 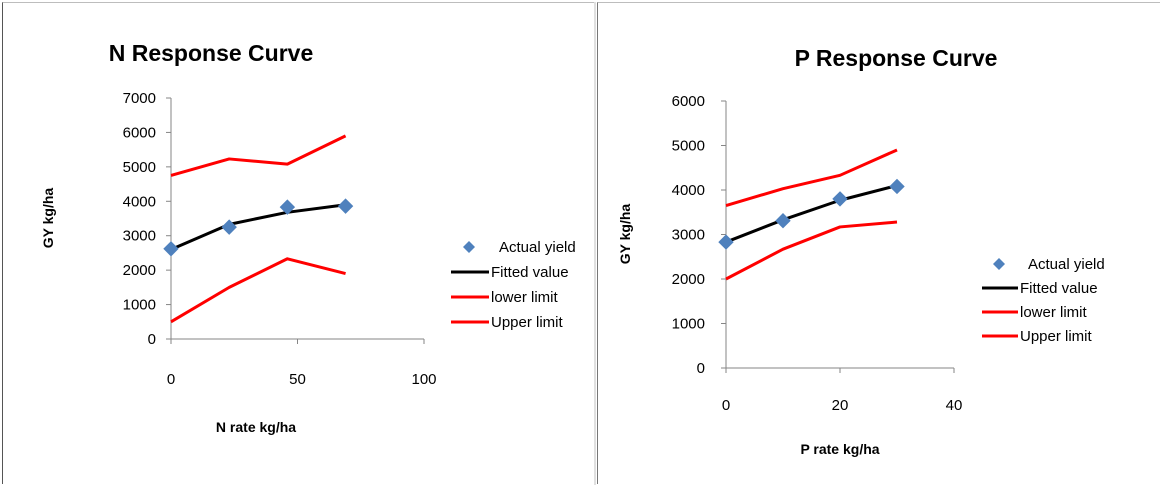 What do you see at coordinates (839, 449) in the screenshot?
I see `x-axis-title: P rate kg/ha` at bounding box center [839, 449].